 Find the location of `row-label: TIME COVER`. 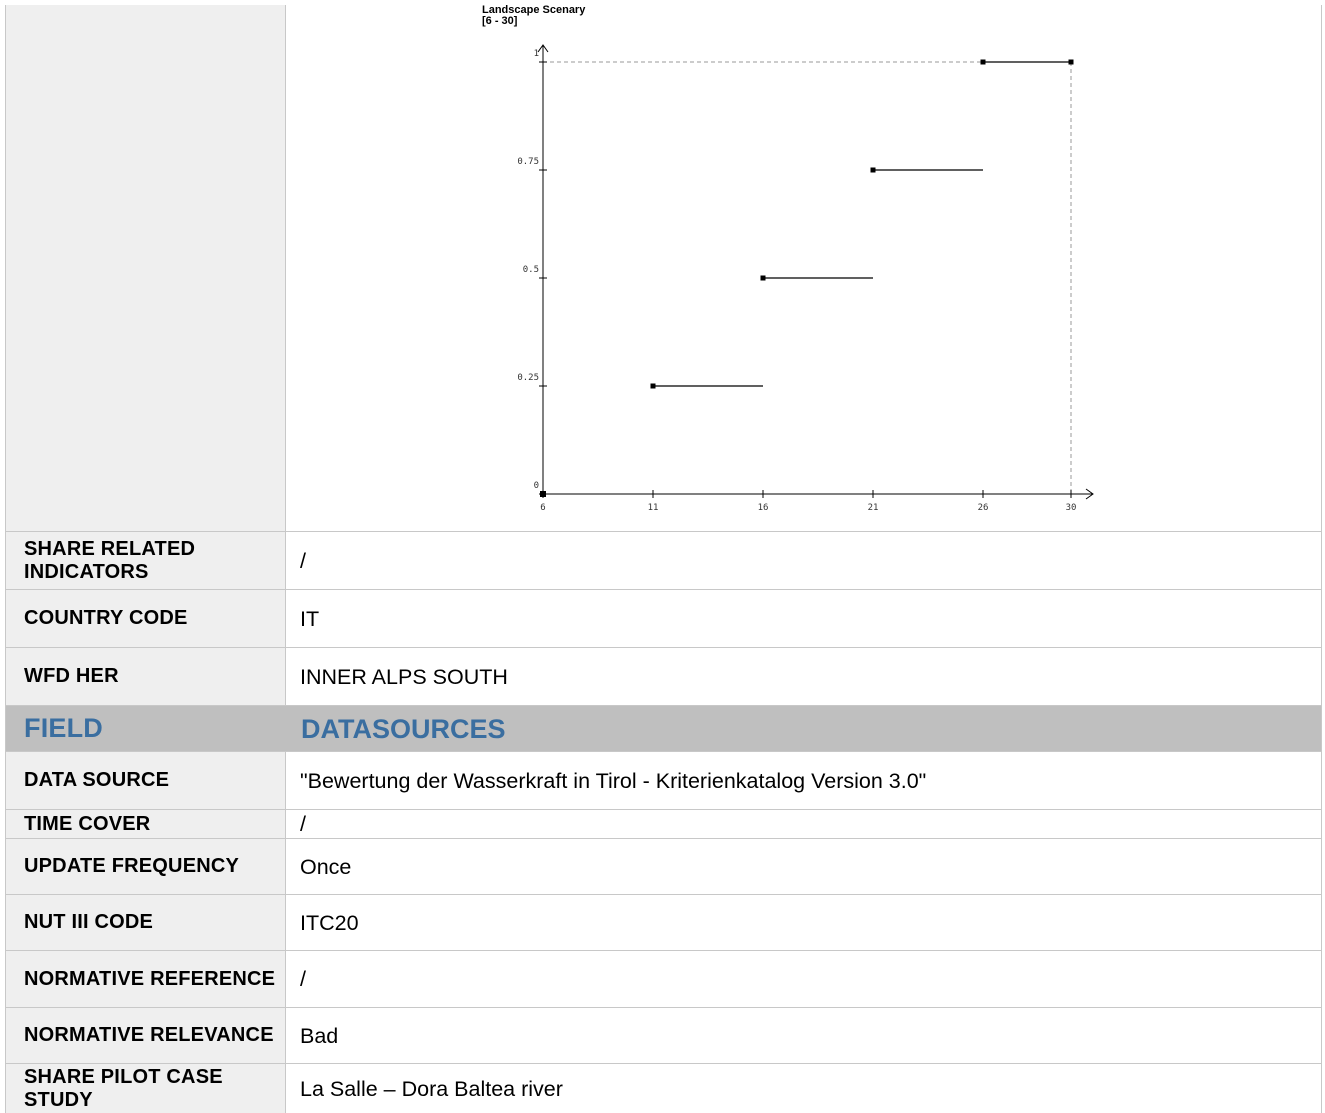

row-label: TIME COVER is located at coordinates (146, 824).